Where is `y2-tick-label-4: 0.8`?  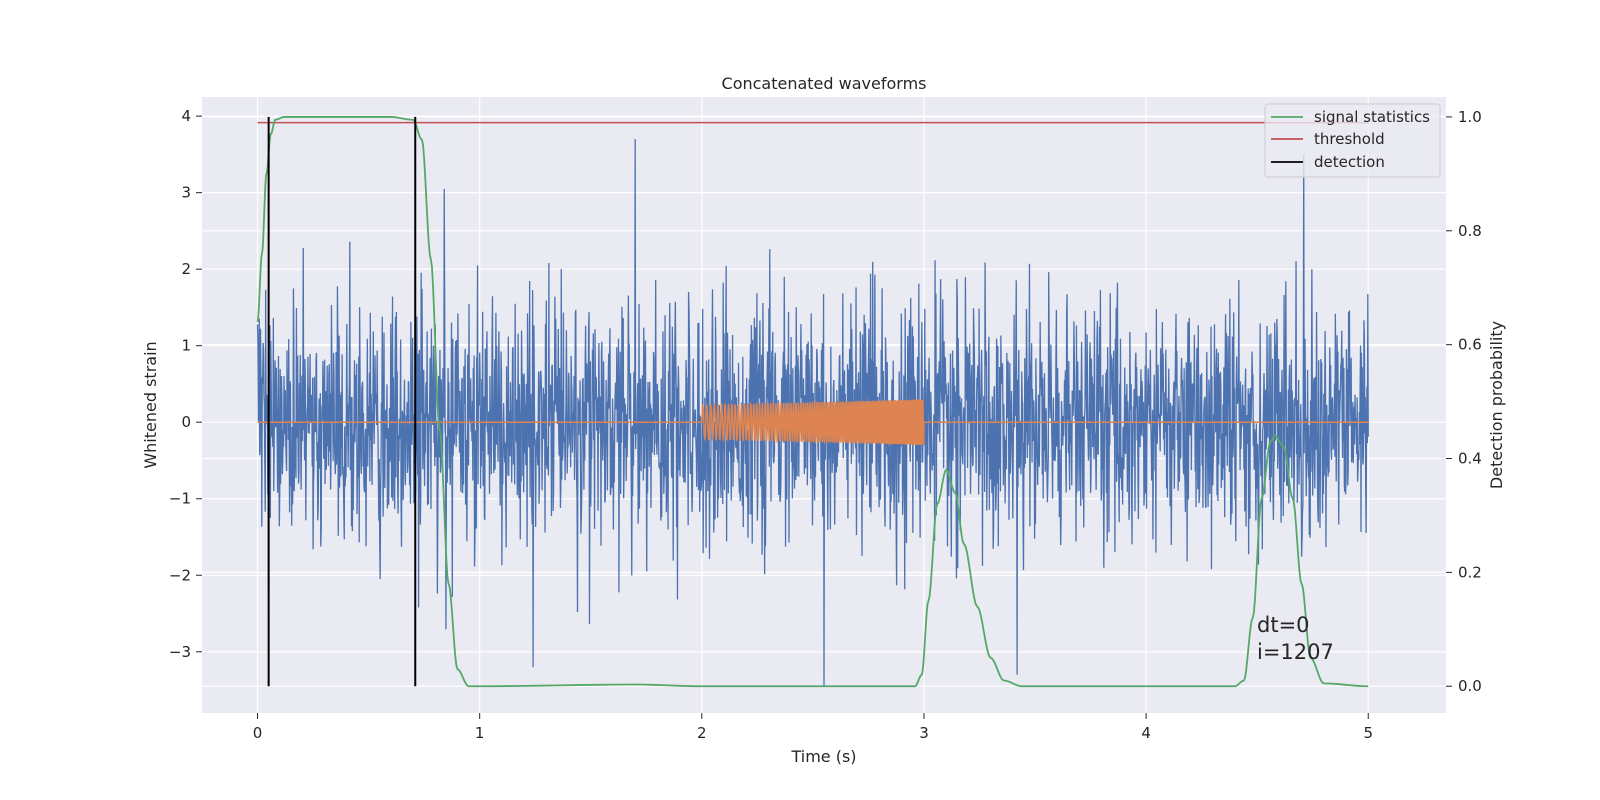
y2-tick-label-4: 0.8 is located at coordinates (1470, 231).